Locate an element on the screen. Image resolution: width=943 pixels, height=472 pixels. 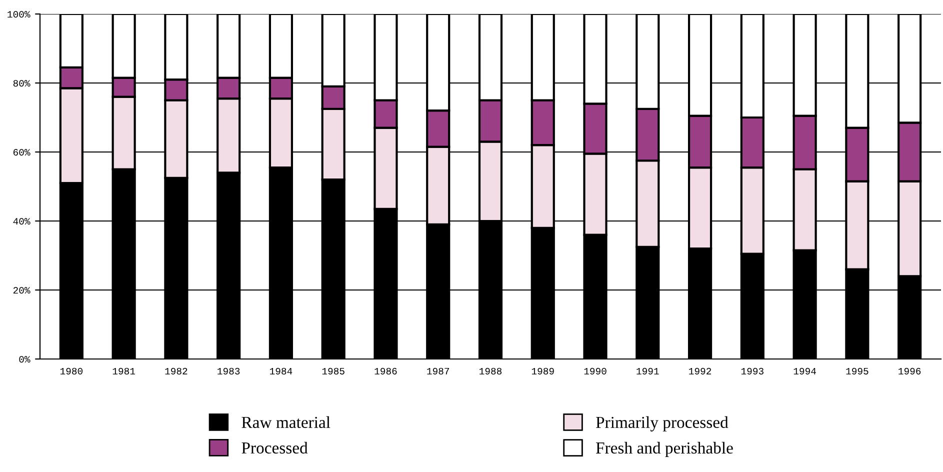
y-tick-label: 0% is located at coordinates (24, 359).